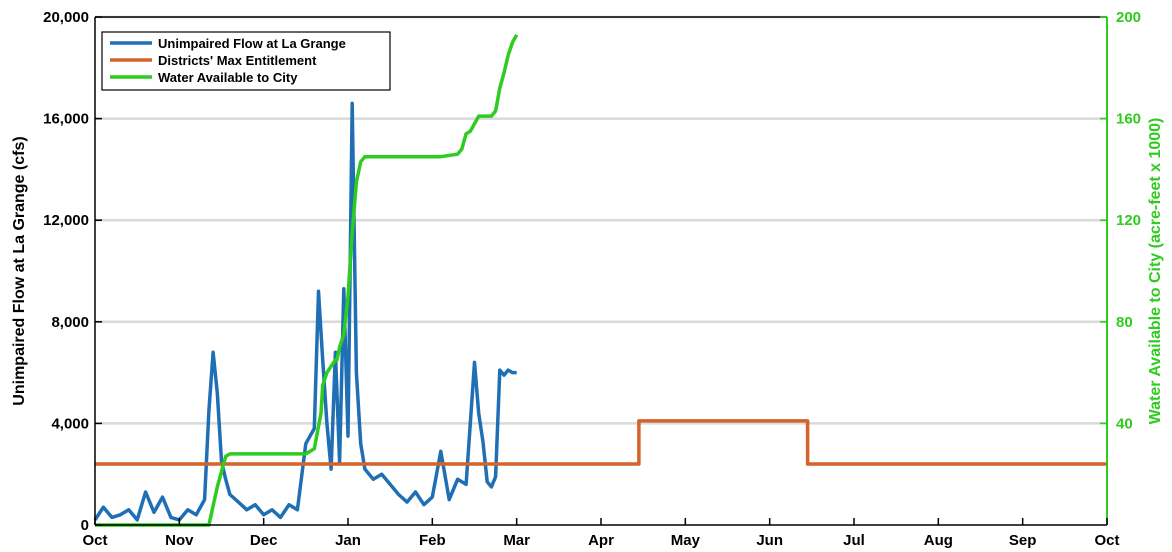 The image size is (1172, 552). What do you see at coordinates (252, 43) in the screenshot?
I see `legend-entry-unimpaired-flow: Unimpaired Flow at La Grange` at bounding box center [252, 43].